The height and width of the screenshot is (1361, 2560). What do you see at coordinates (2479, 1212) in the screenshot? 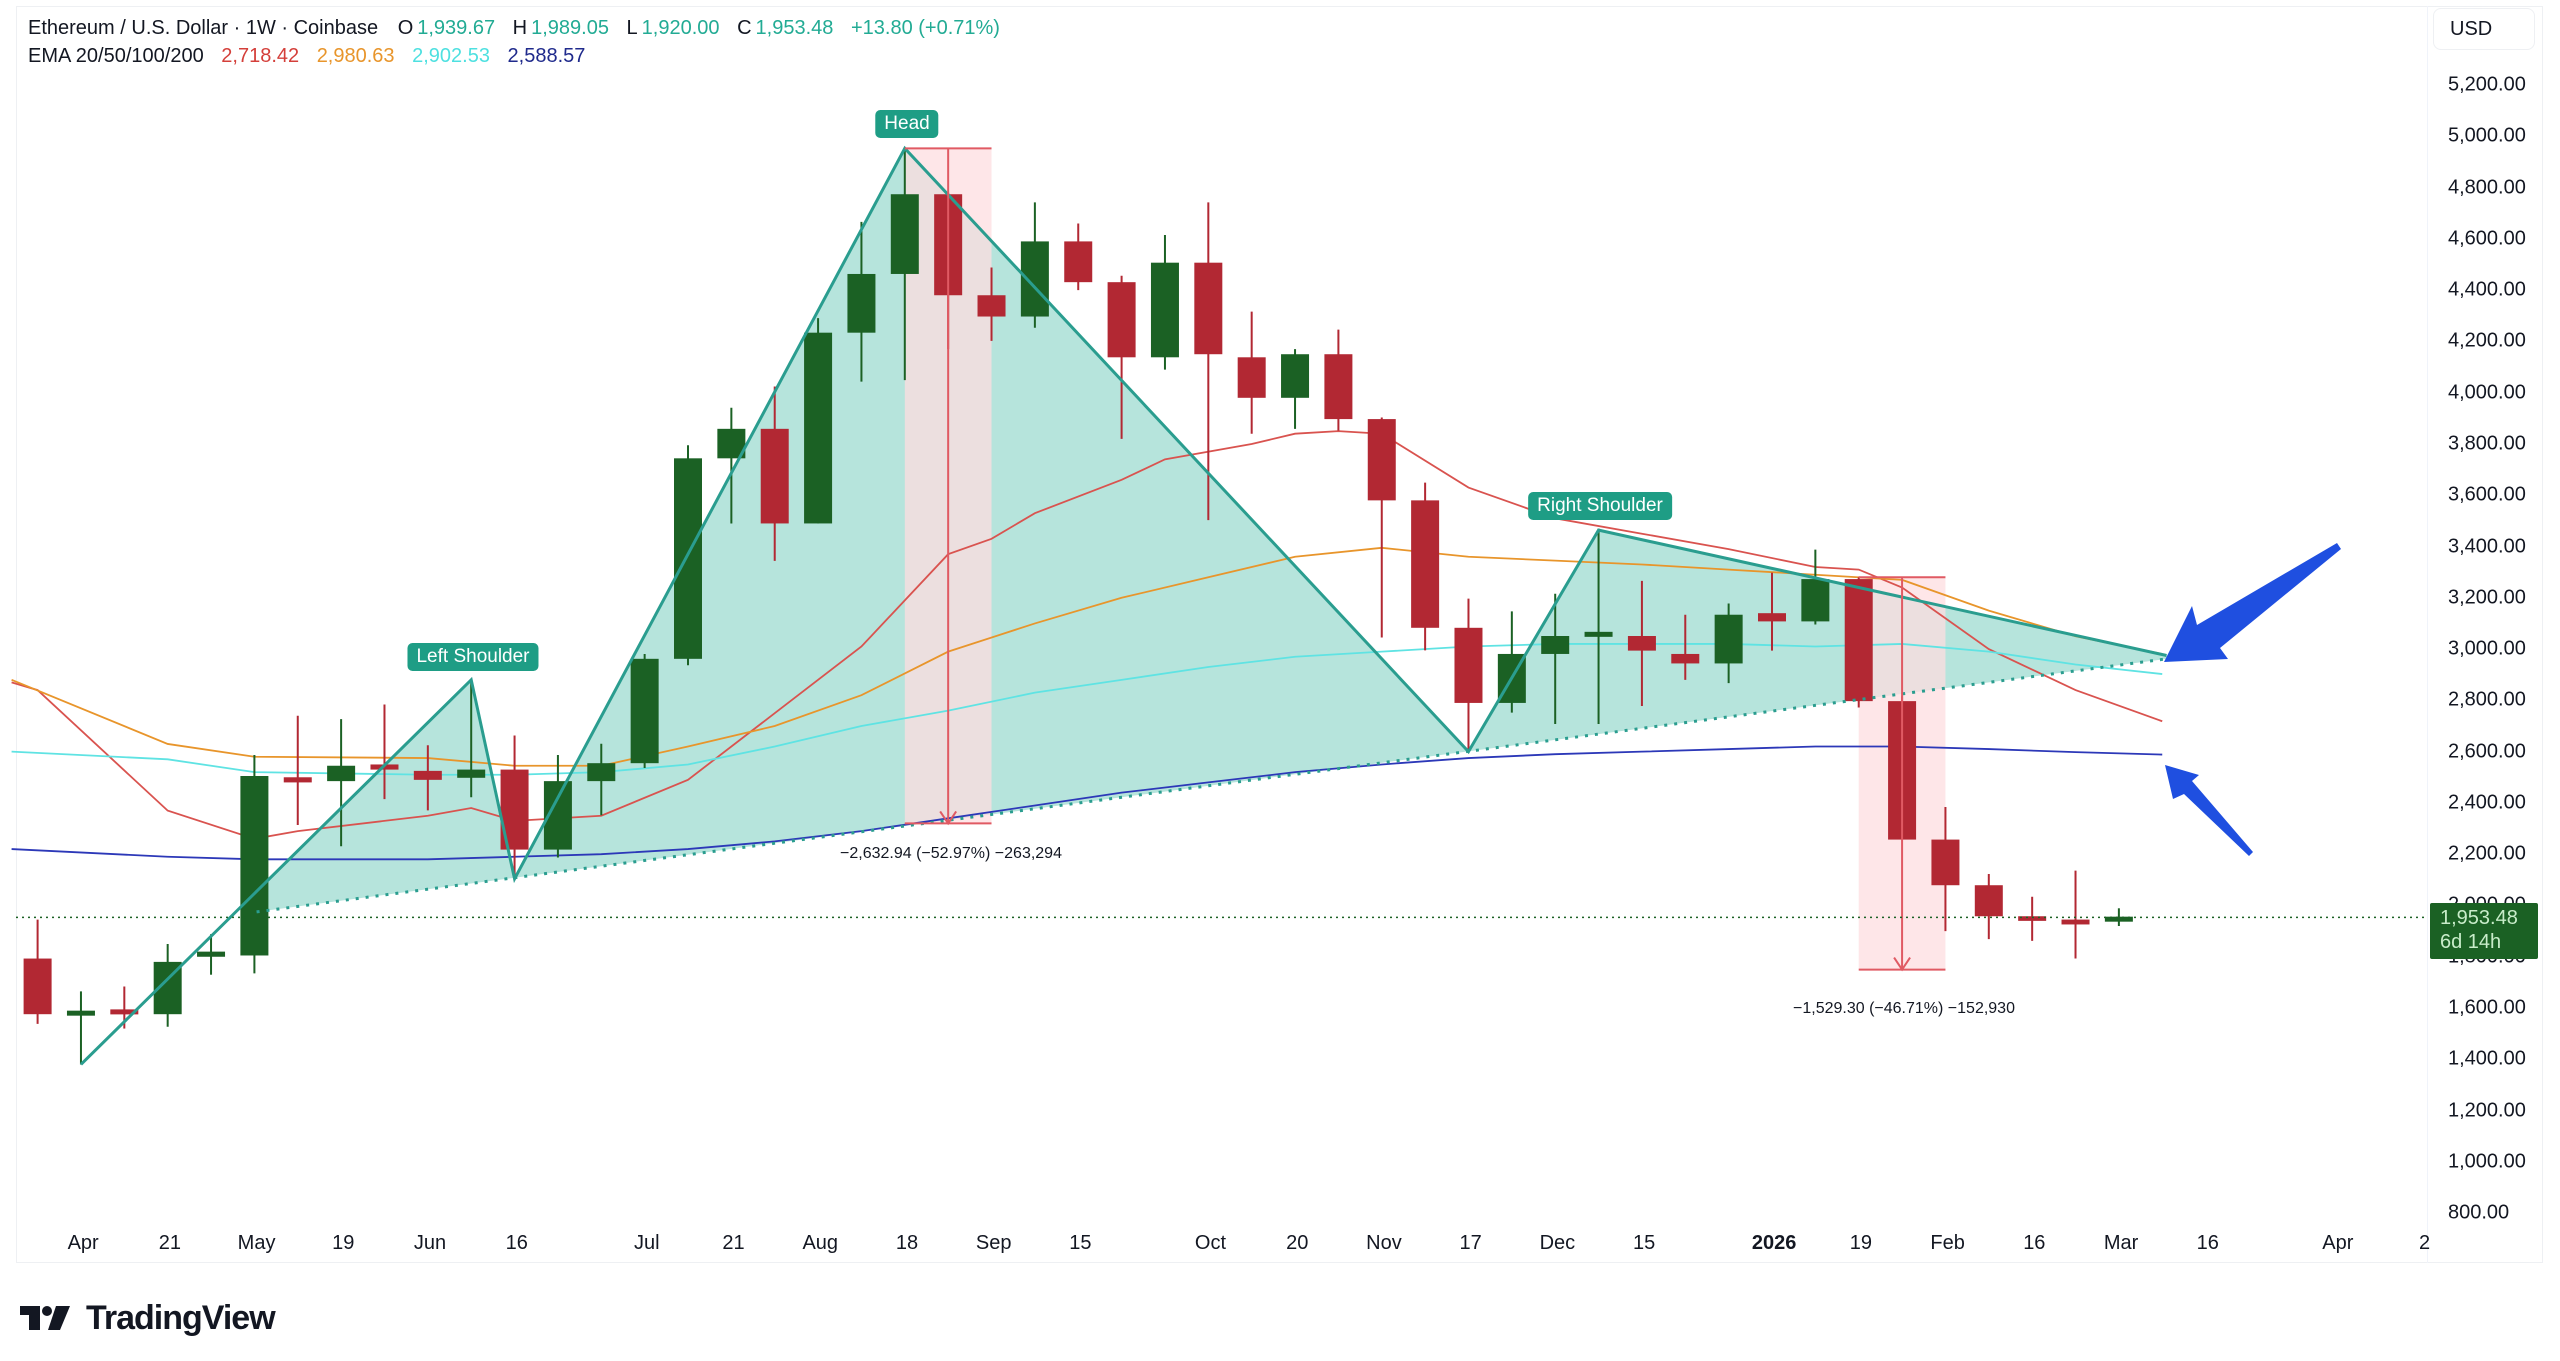
I see `price-tick: 800.00` at bounding box center [2479, 1212].